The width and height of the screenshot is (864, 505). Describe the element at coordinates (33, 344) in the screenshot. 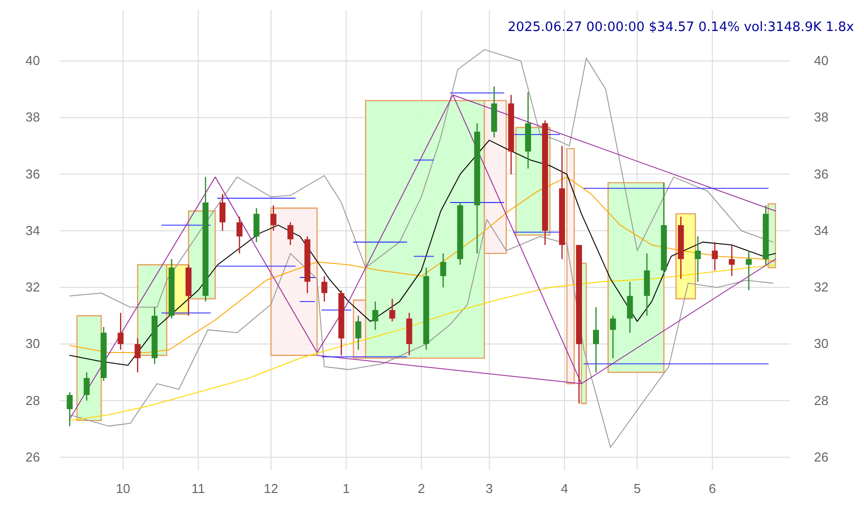

I see `y-tick-label: 30` at that location.